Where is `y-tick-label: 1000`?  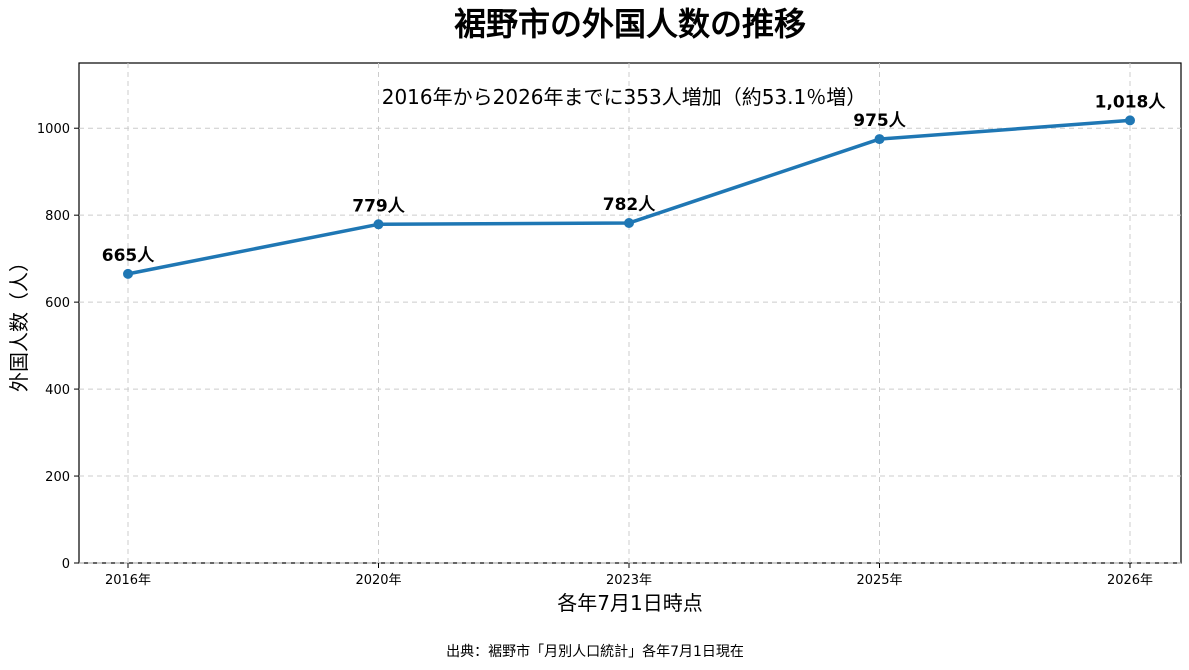 y-tick-label: 1000 is located at coordinates (53, 129).